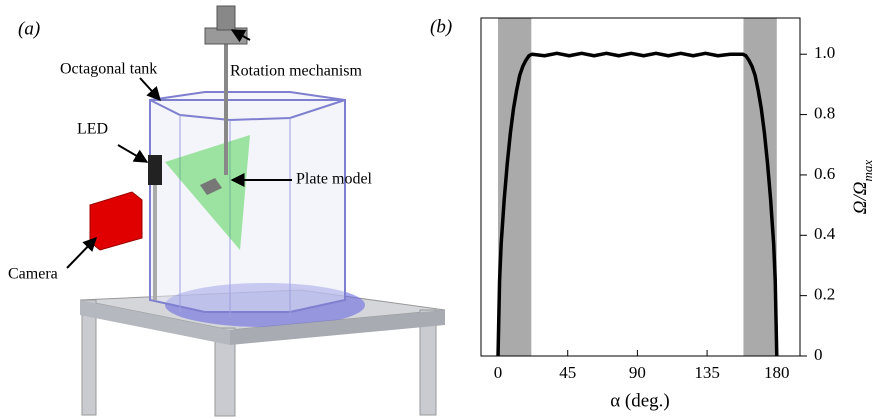 This screenshot has width=876, height=419. I want to click on x-axis-label: α (deg.), so click(640, 400).